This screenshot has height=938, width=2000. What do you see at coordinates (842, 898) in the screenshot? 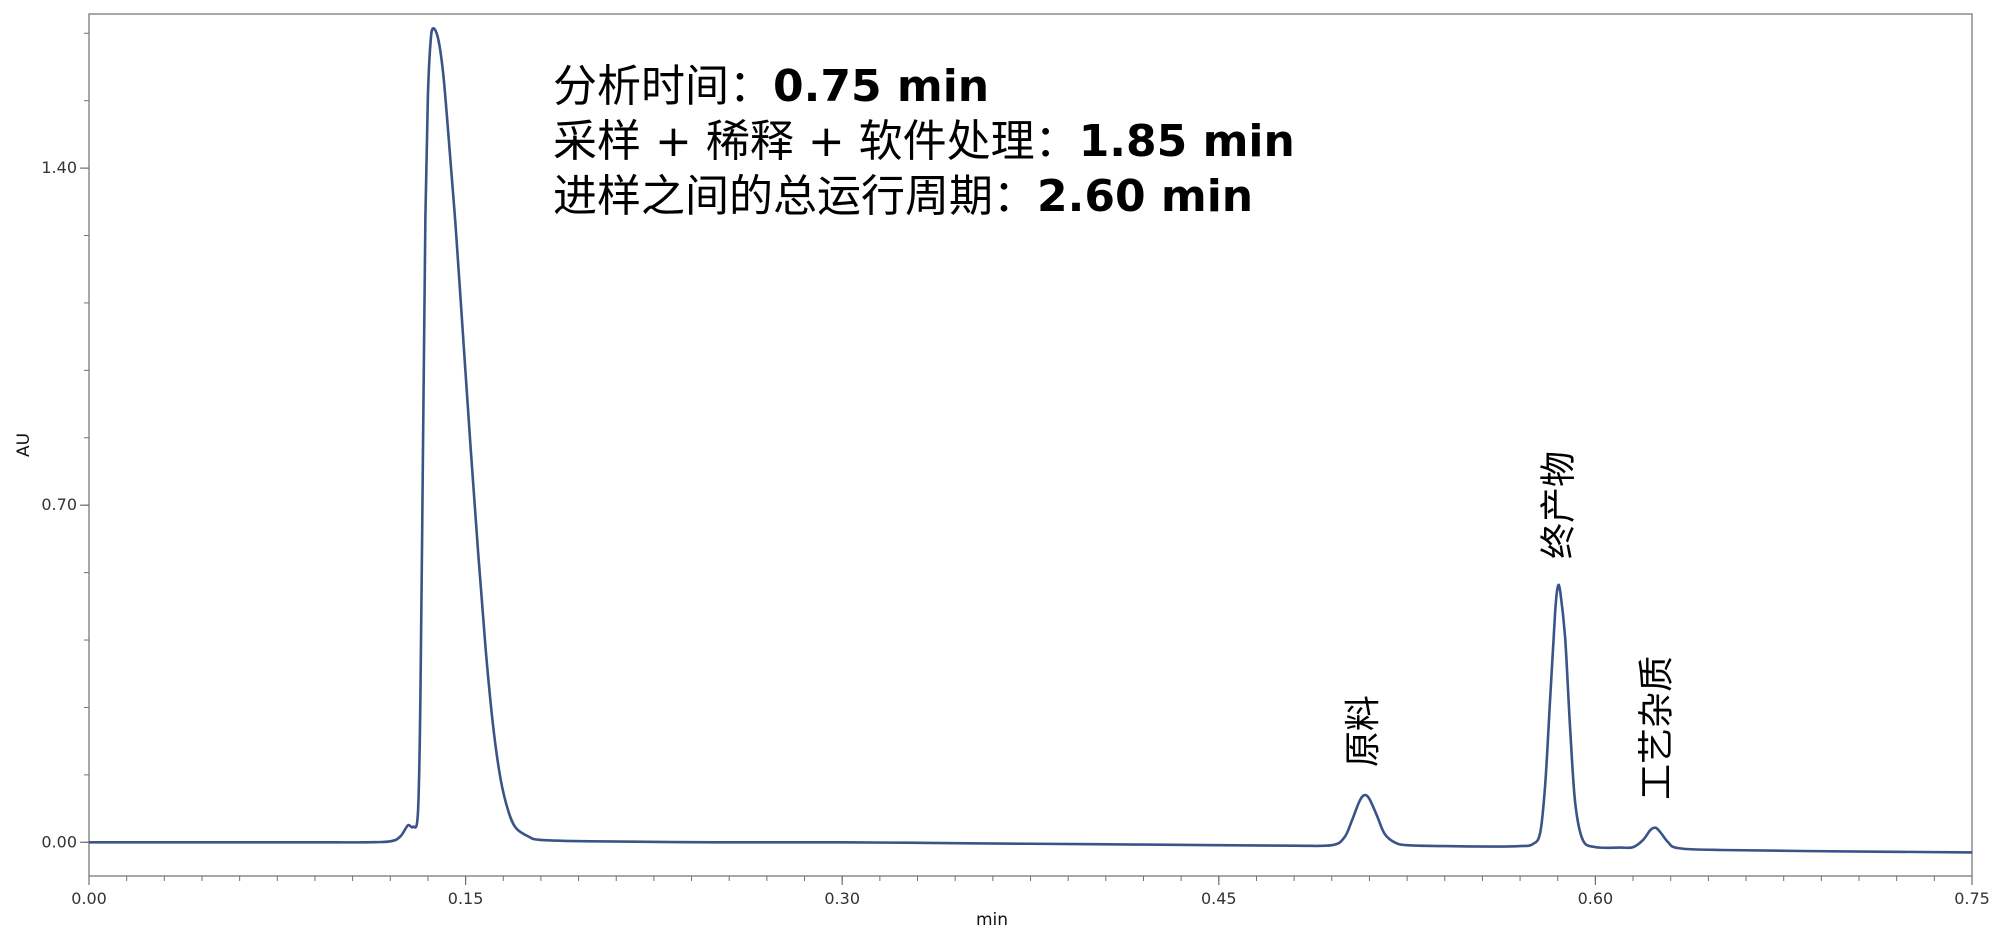
I see `x-tick-label: 0.30` at bounding box center [842, 898].